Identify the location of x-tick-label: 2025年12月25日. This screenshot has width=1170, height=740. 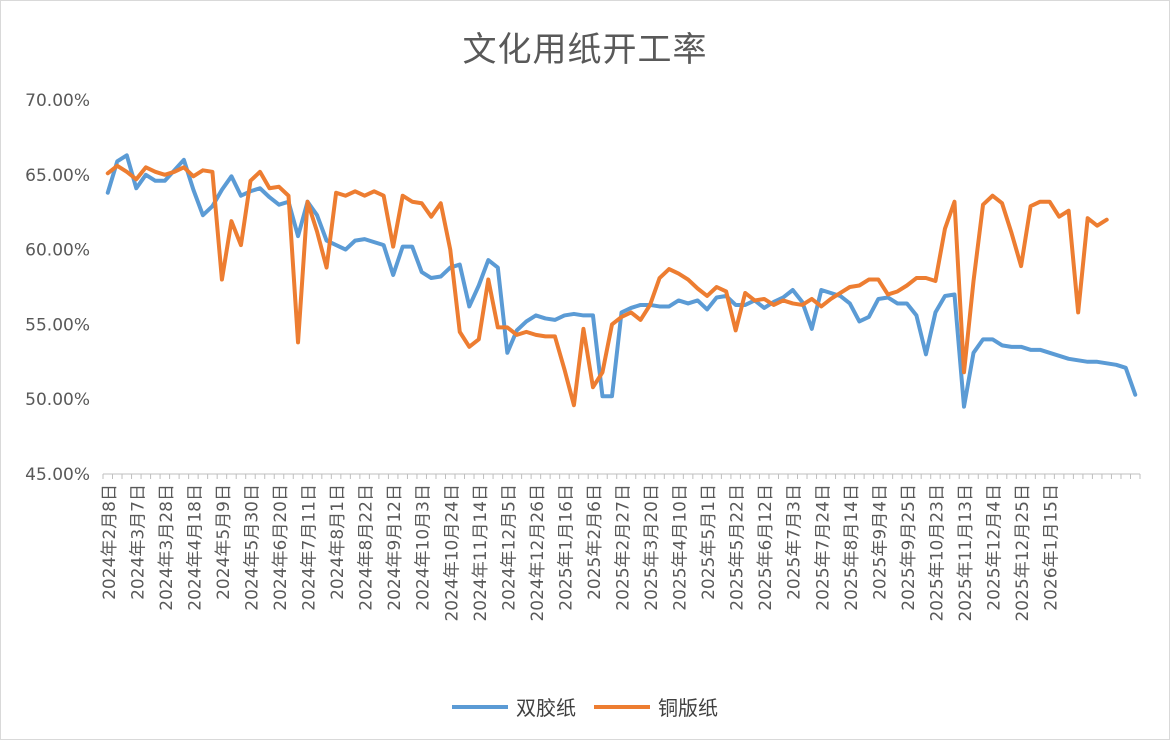
(1023, 553).